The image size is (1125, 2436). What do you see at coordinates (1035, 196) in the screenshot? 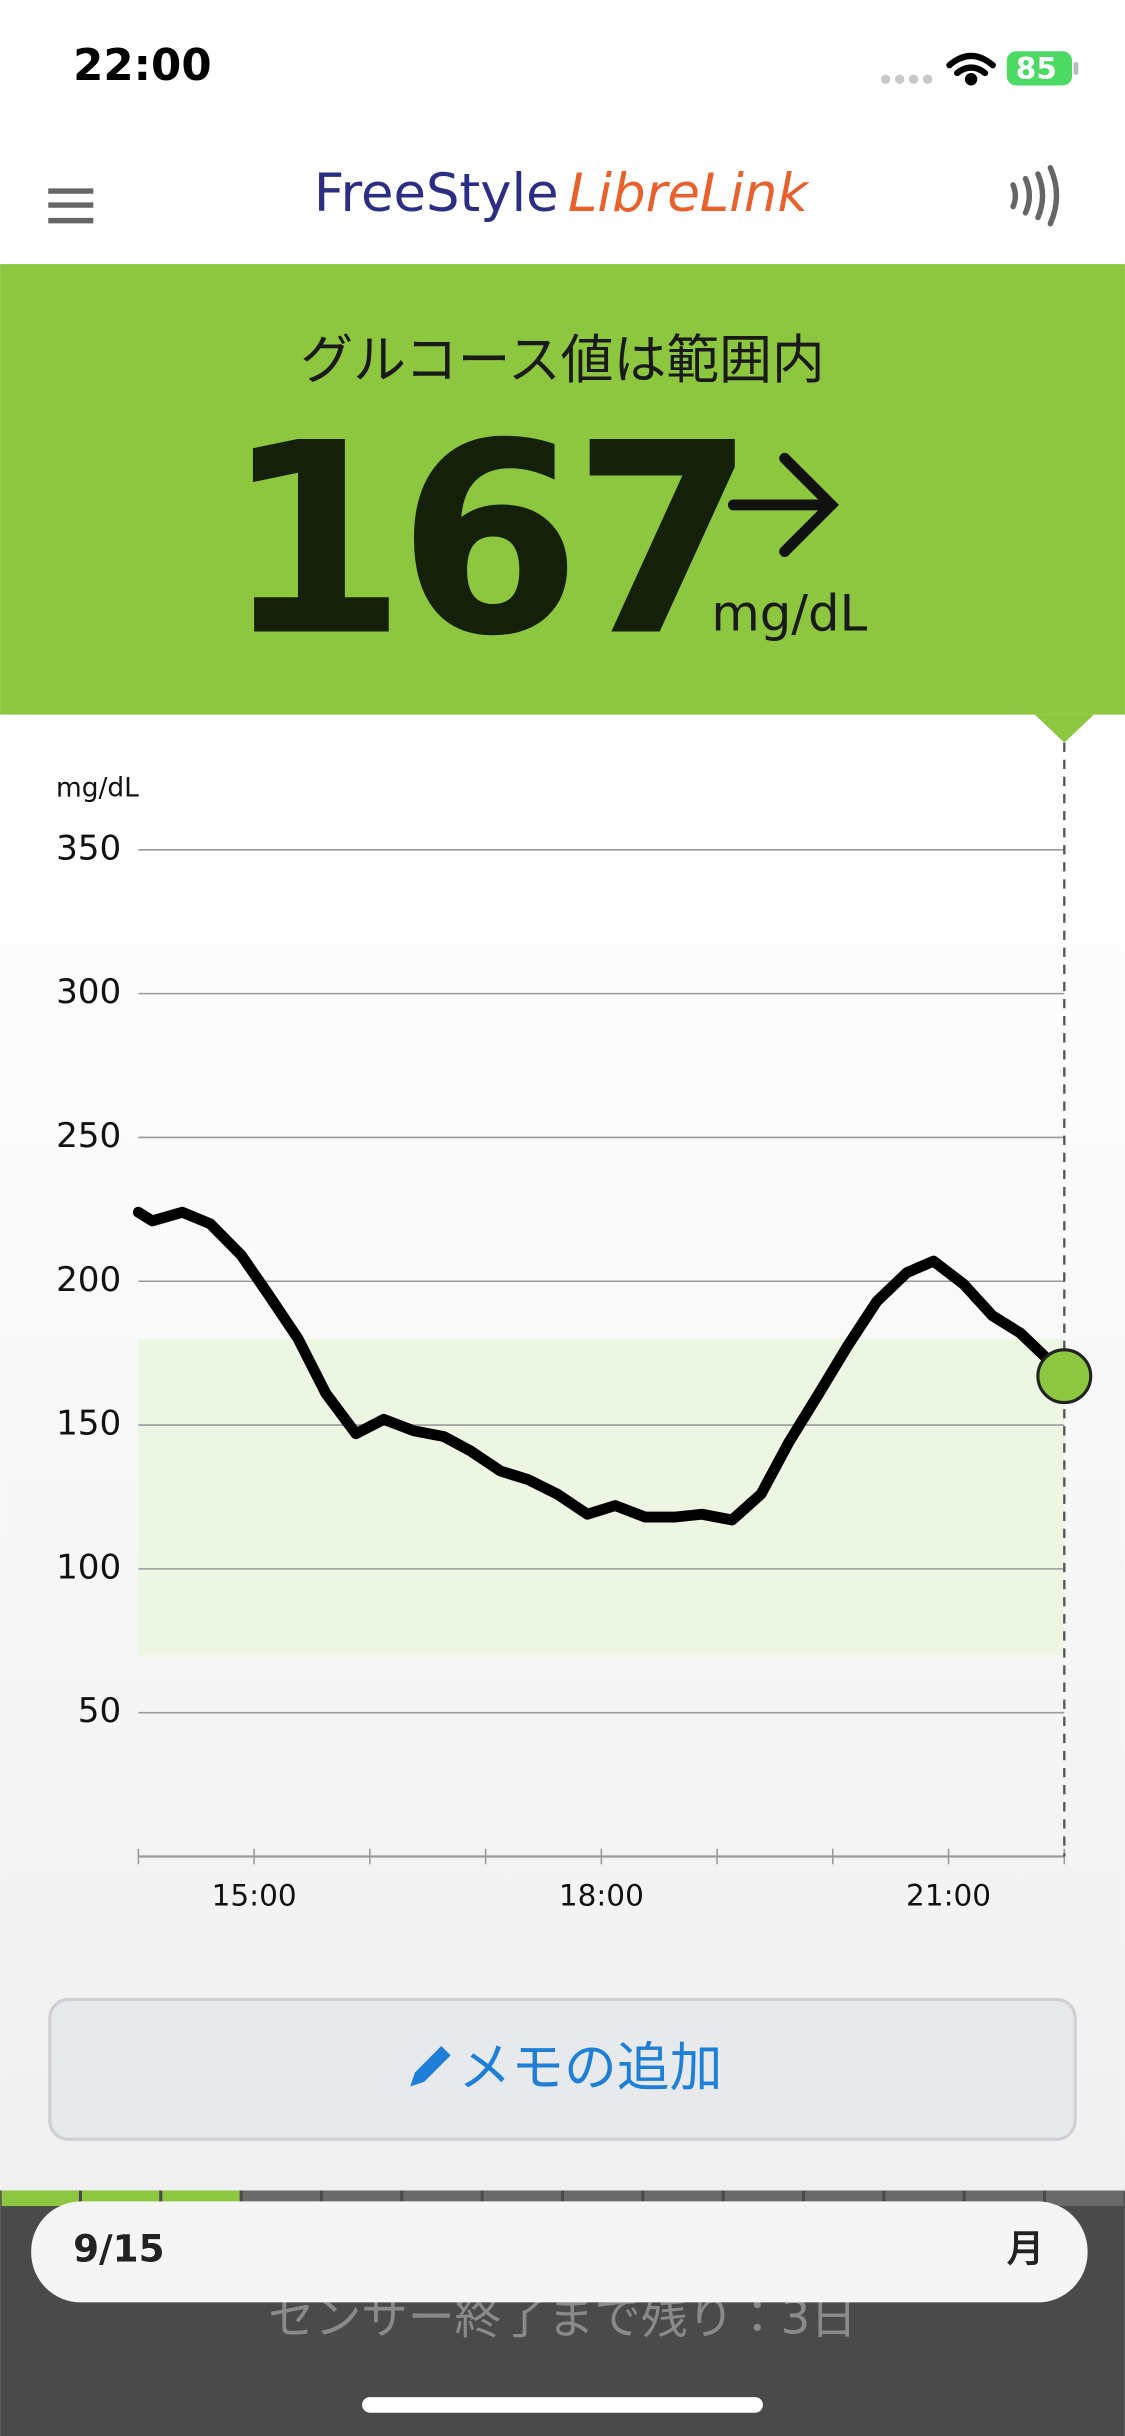
I see `scan-button` at bounding box center [1035, 196].